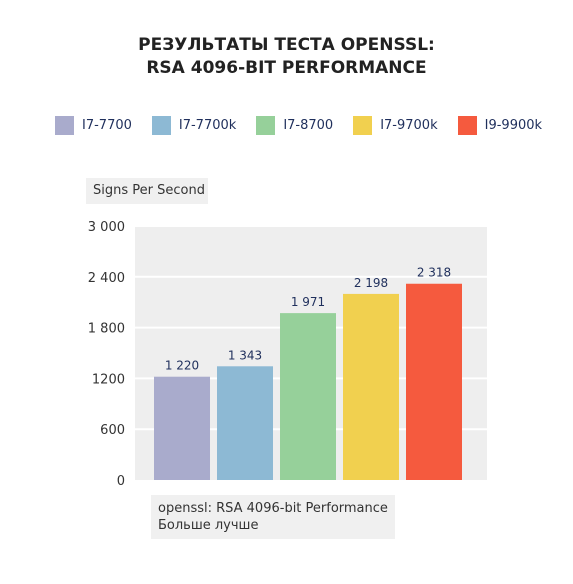 The image size is (573, 584). I want to click on legend-item-0: I7-7700, so click(93, 125).